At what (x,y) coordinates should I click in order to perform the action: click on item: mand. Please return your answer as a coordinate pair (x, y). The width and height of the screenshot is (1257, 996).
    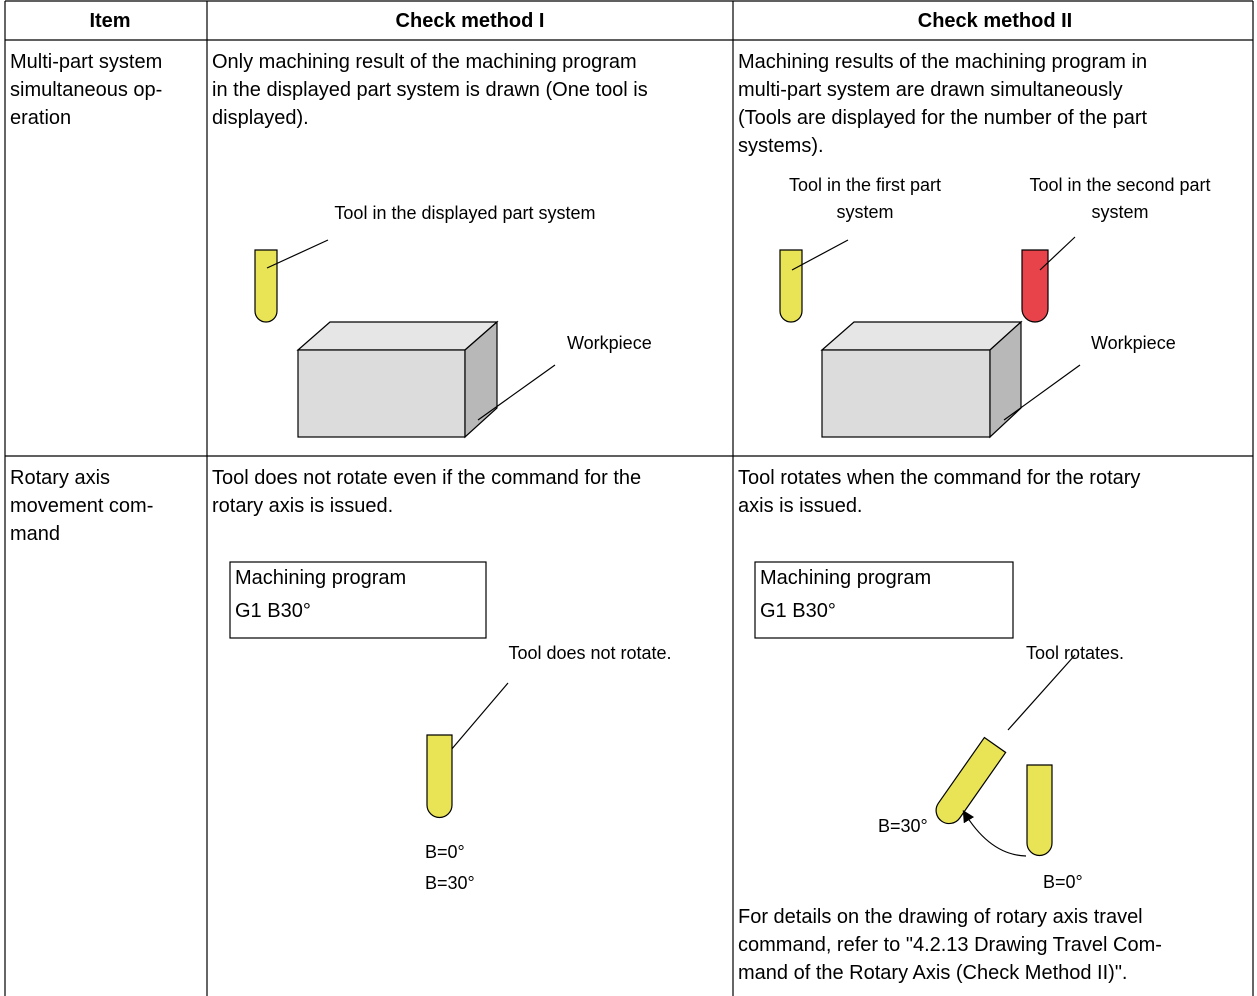
    Looking at the image, I should click on (35, 534).